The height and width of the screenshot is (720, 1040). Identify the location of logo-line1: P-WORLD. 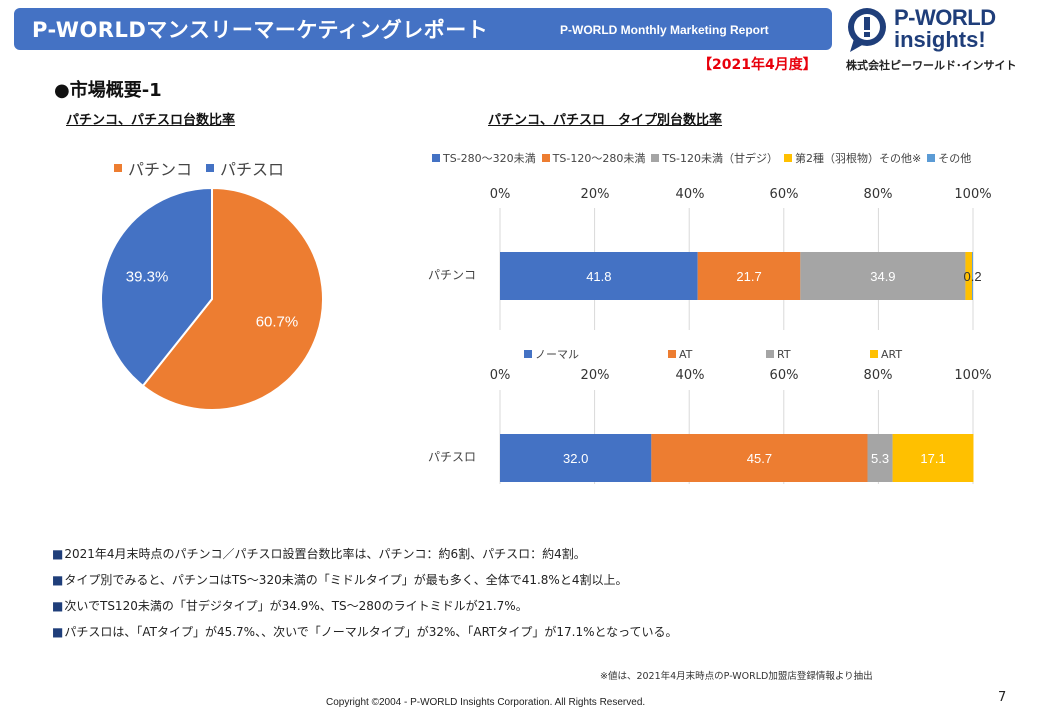
(945, 17).